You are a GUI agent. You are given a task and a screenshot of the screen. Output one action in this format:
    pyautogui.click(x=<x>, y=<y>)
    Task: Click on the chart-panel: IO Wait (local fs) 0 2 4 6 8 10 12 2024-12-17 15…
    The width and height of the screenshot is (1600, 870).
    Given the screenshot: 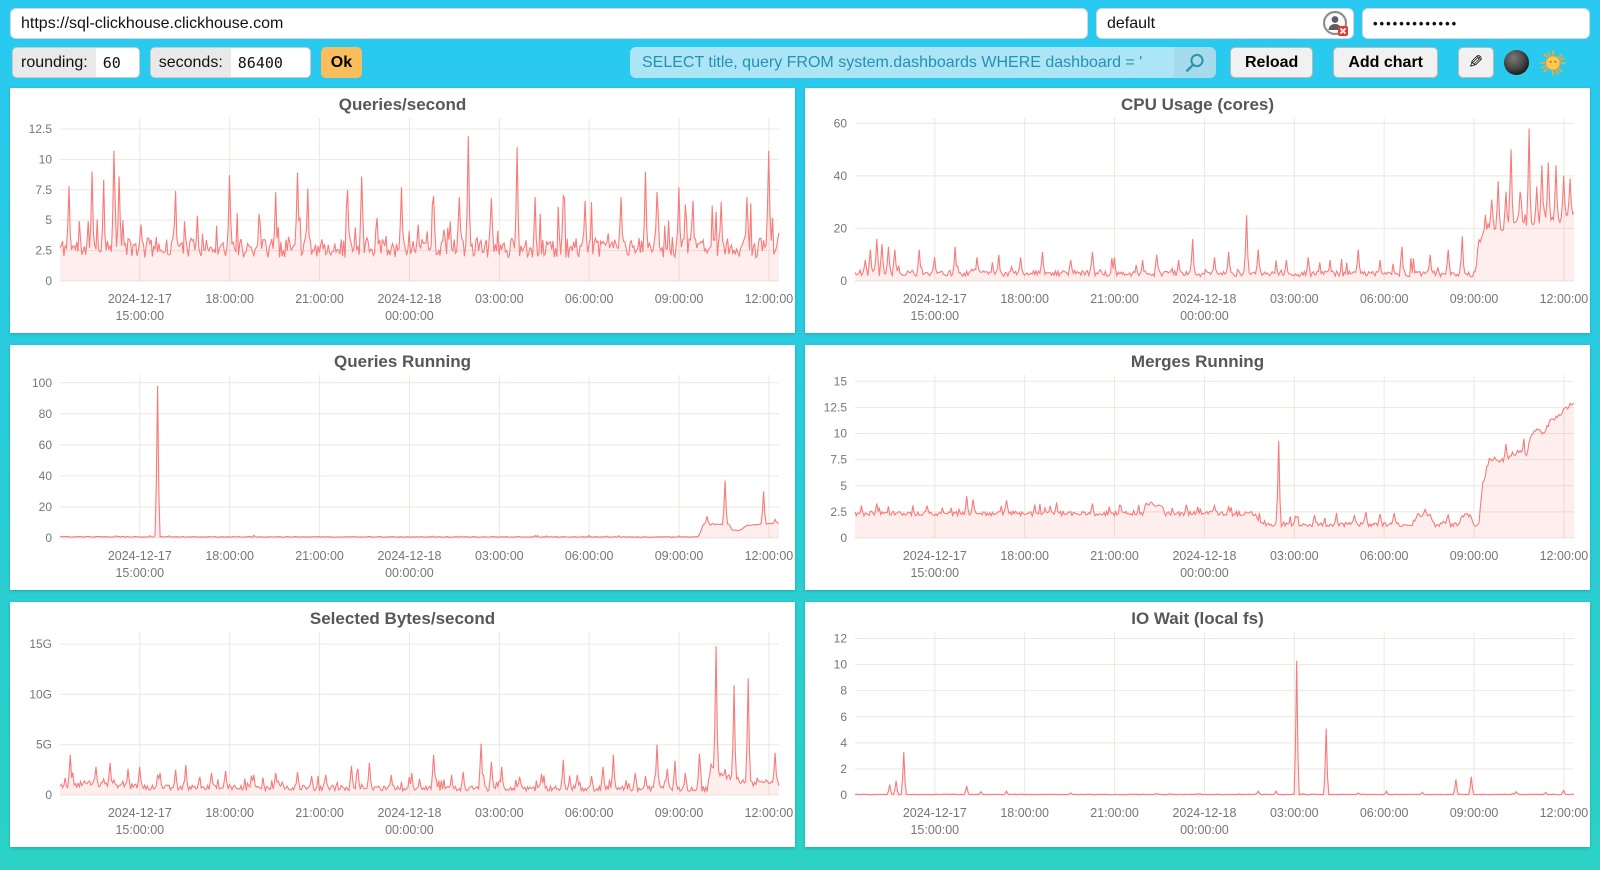 What is the action you would take?
    pyautogui.click(x=1197, y=724)
    